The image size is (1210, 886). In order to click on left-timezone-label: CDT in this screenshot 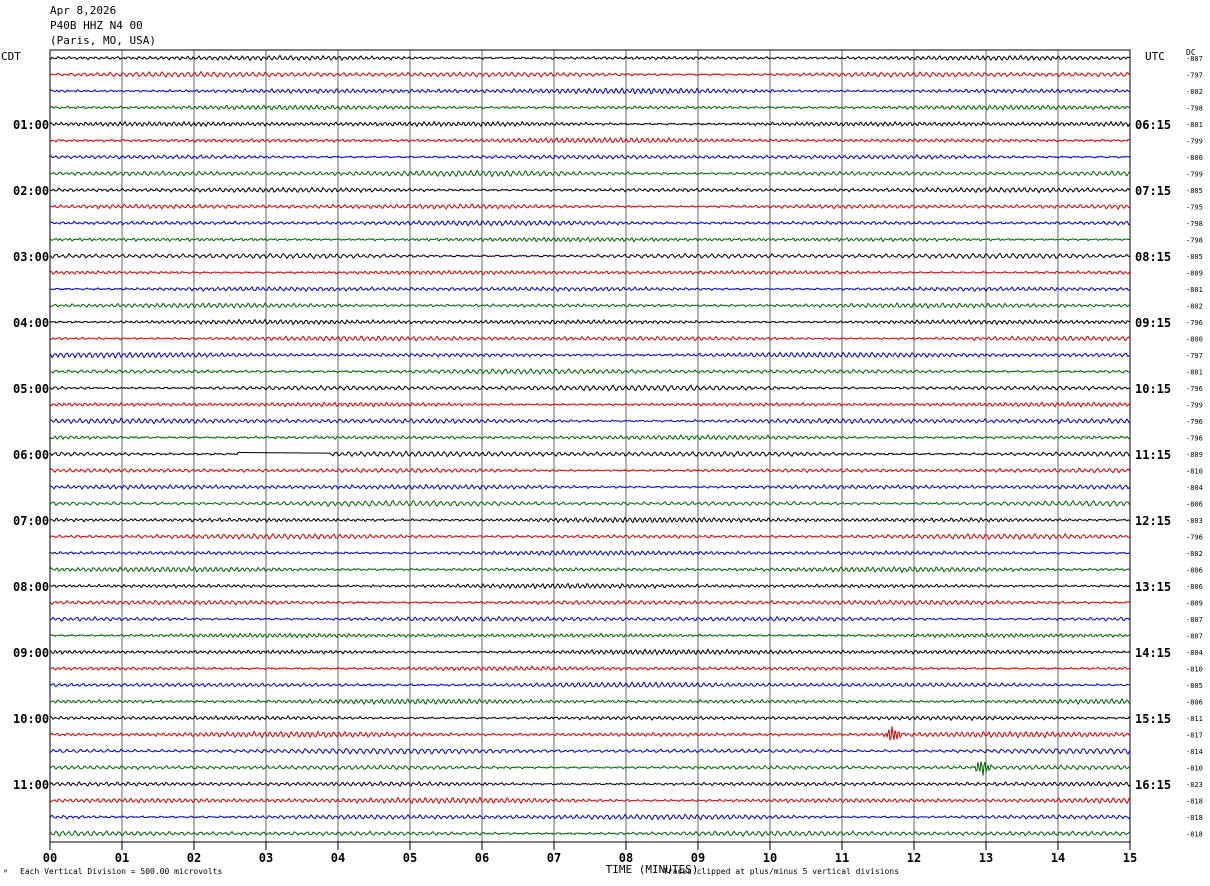, I will do `click(11, 56)`.